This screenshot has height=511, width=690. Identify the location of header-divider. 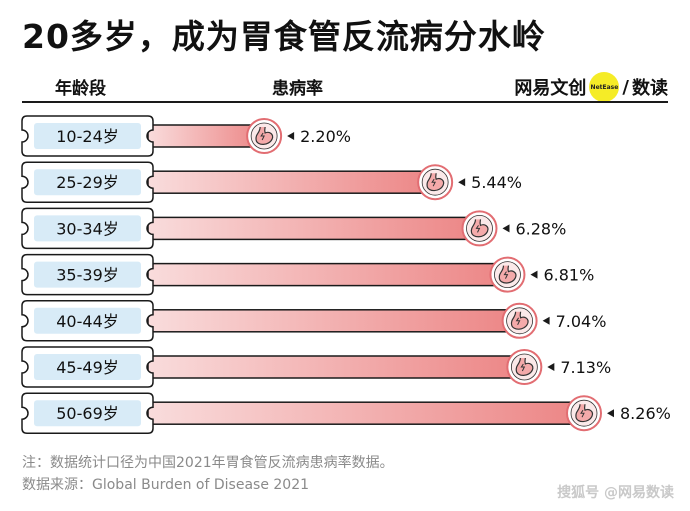
(345, 102).